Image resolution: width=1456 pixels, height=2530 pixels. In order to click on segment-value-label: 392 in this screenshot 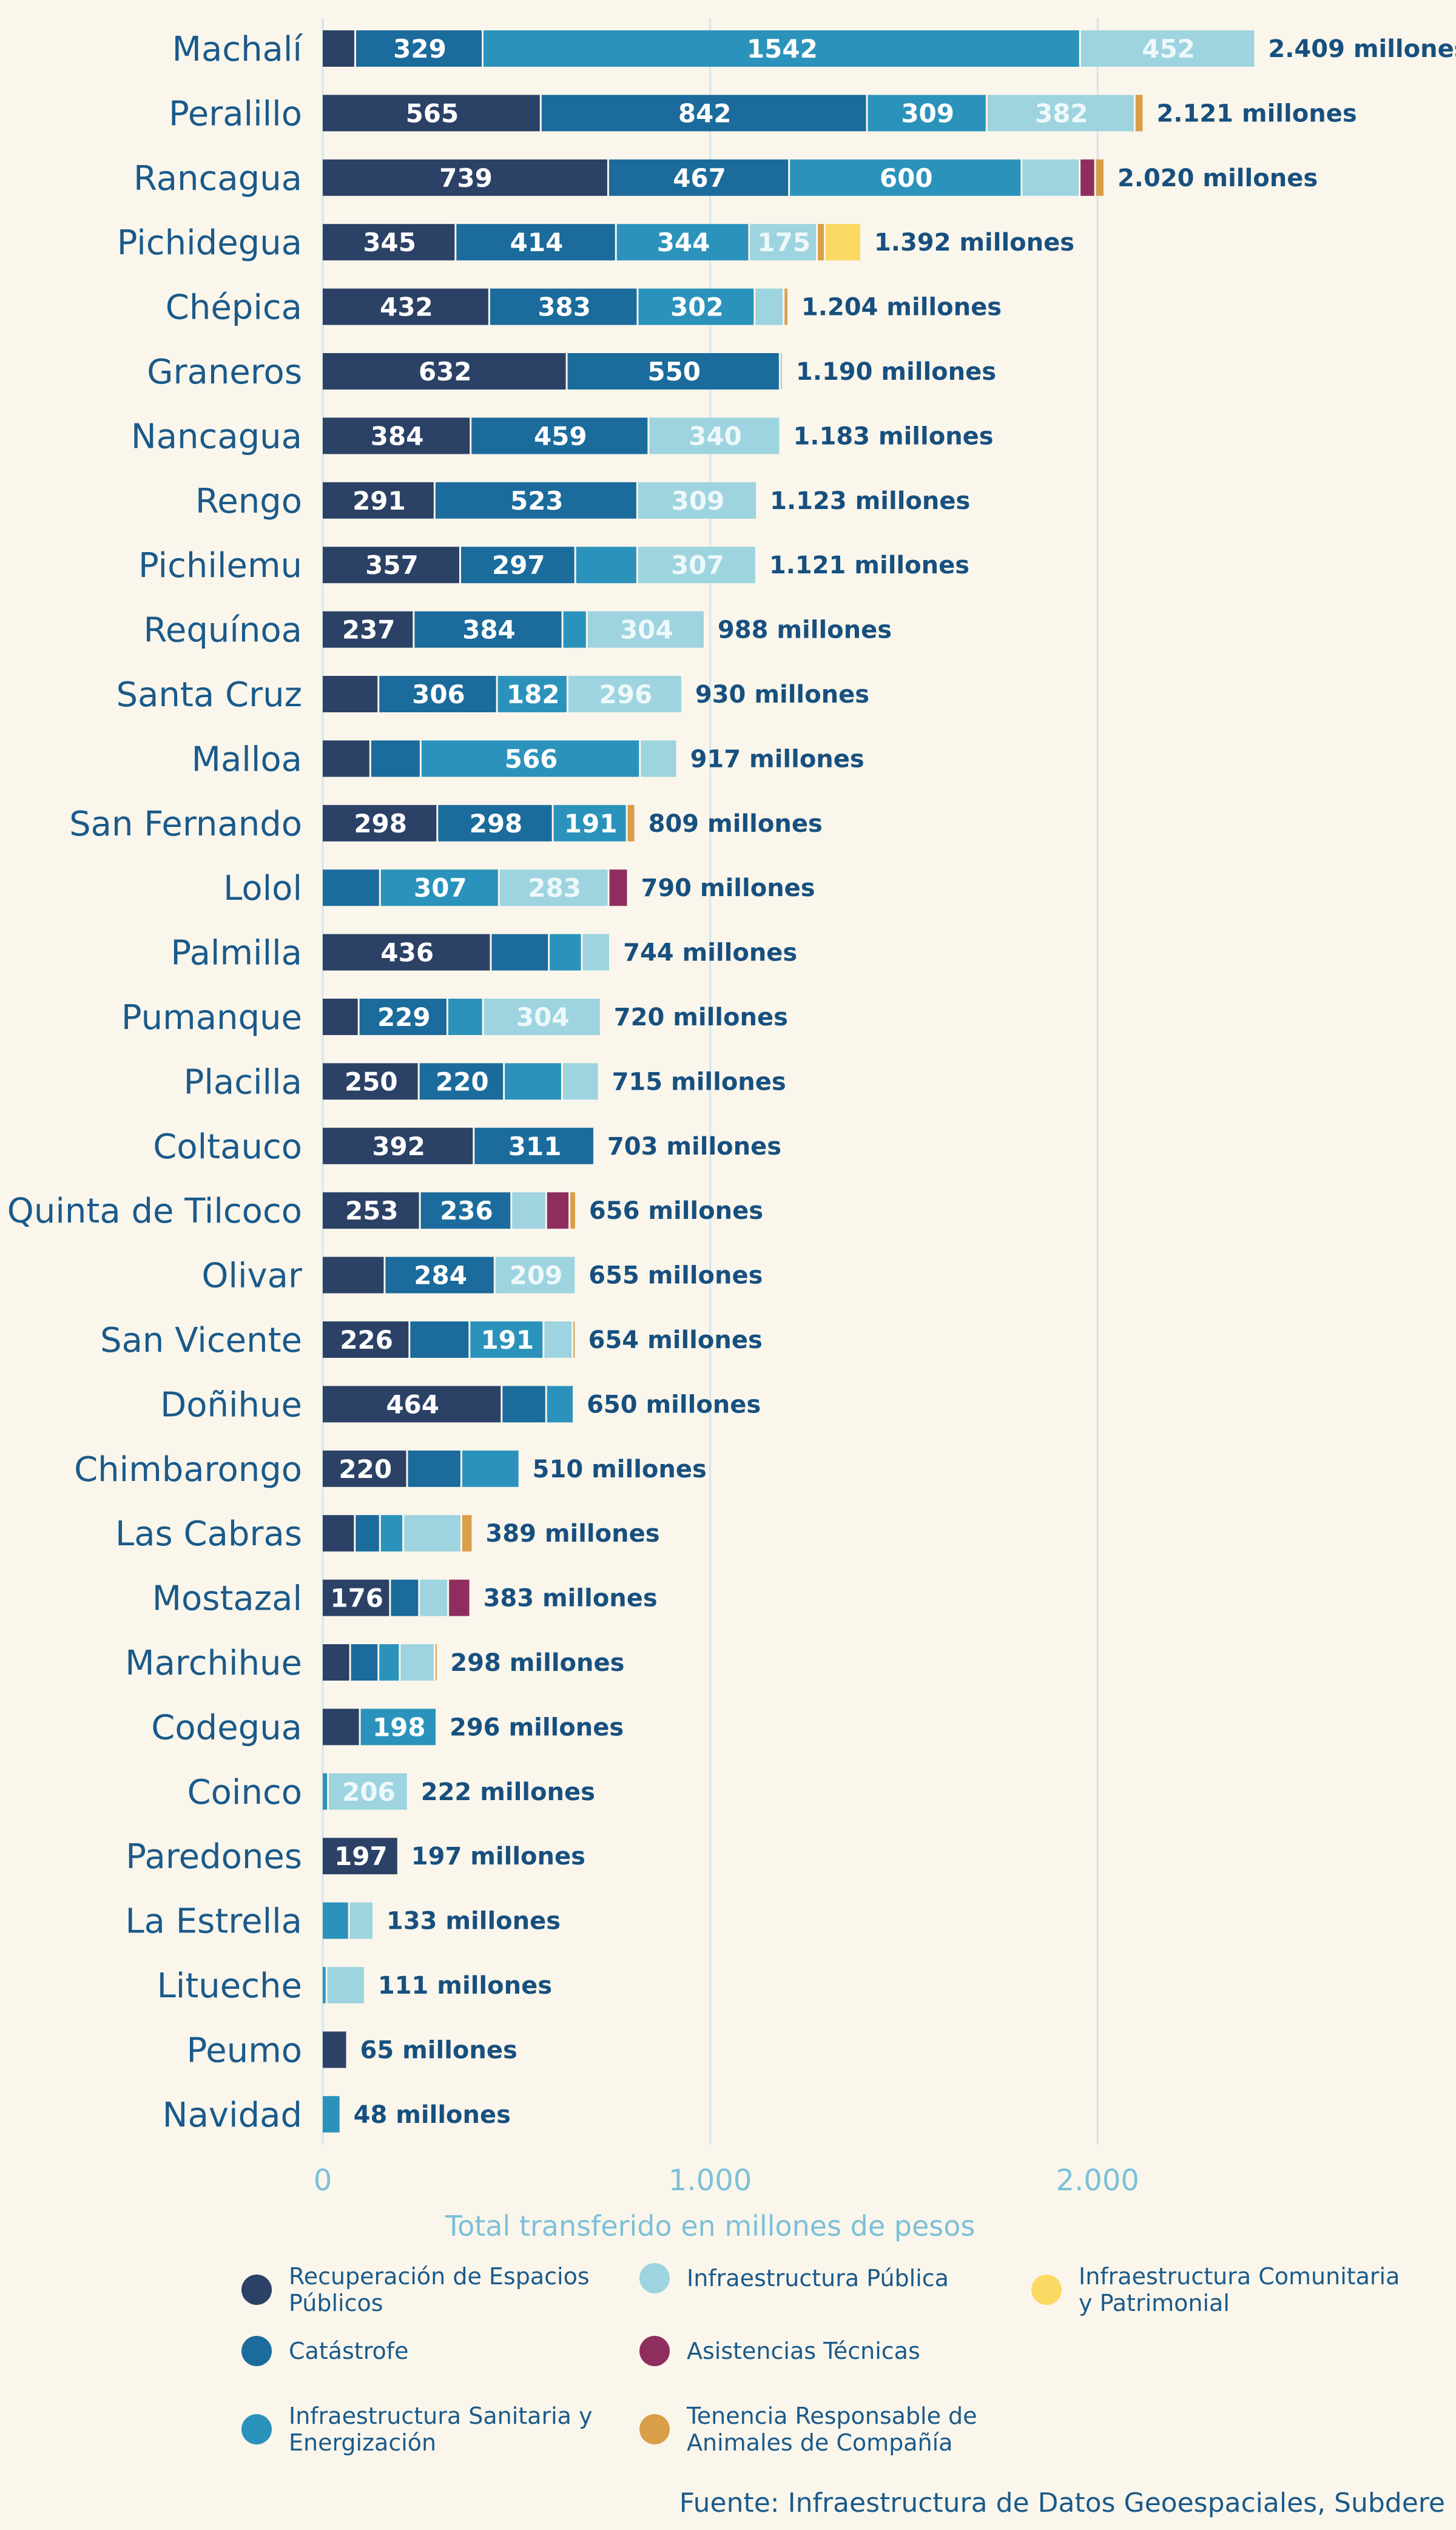, I will do `click(398, 1146)`.